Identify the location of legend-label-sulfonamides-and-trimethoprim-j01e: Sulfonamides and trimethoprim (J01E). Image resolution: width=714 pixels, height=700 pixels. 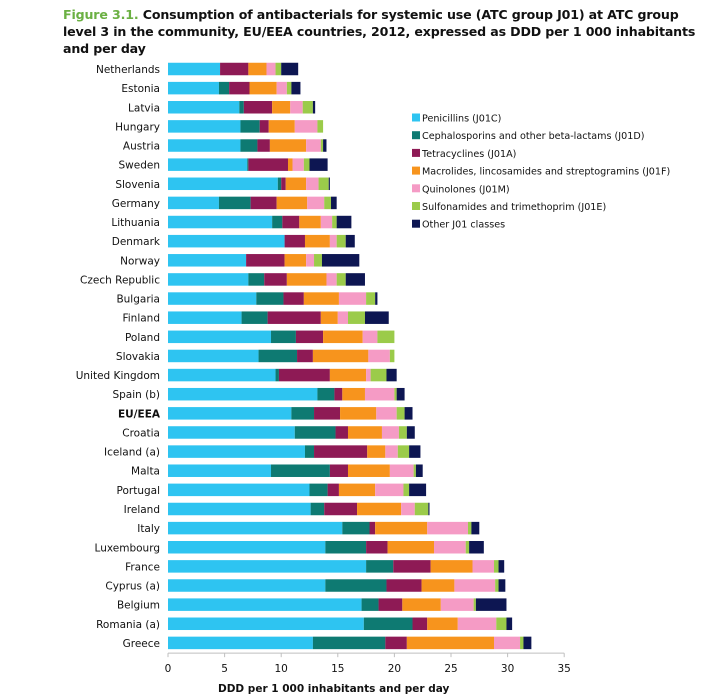
(514, 207).